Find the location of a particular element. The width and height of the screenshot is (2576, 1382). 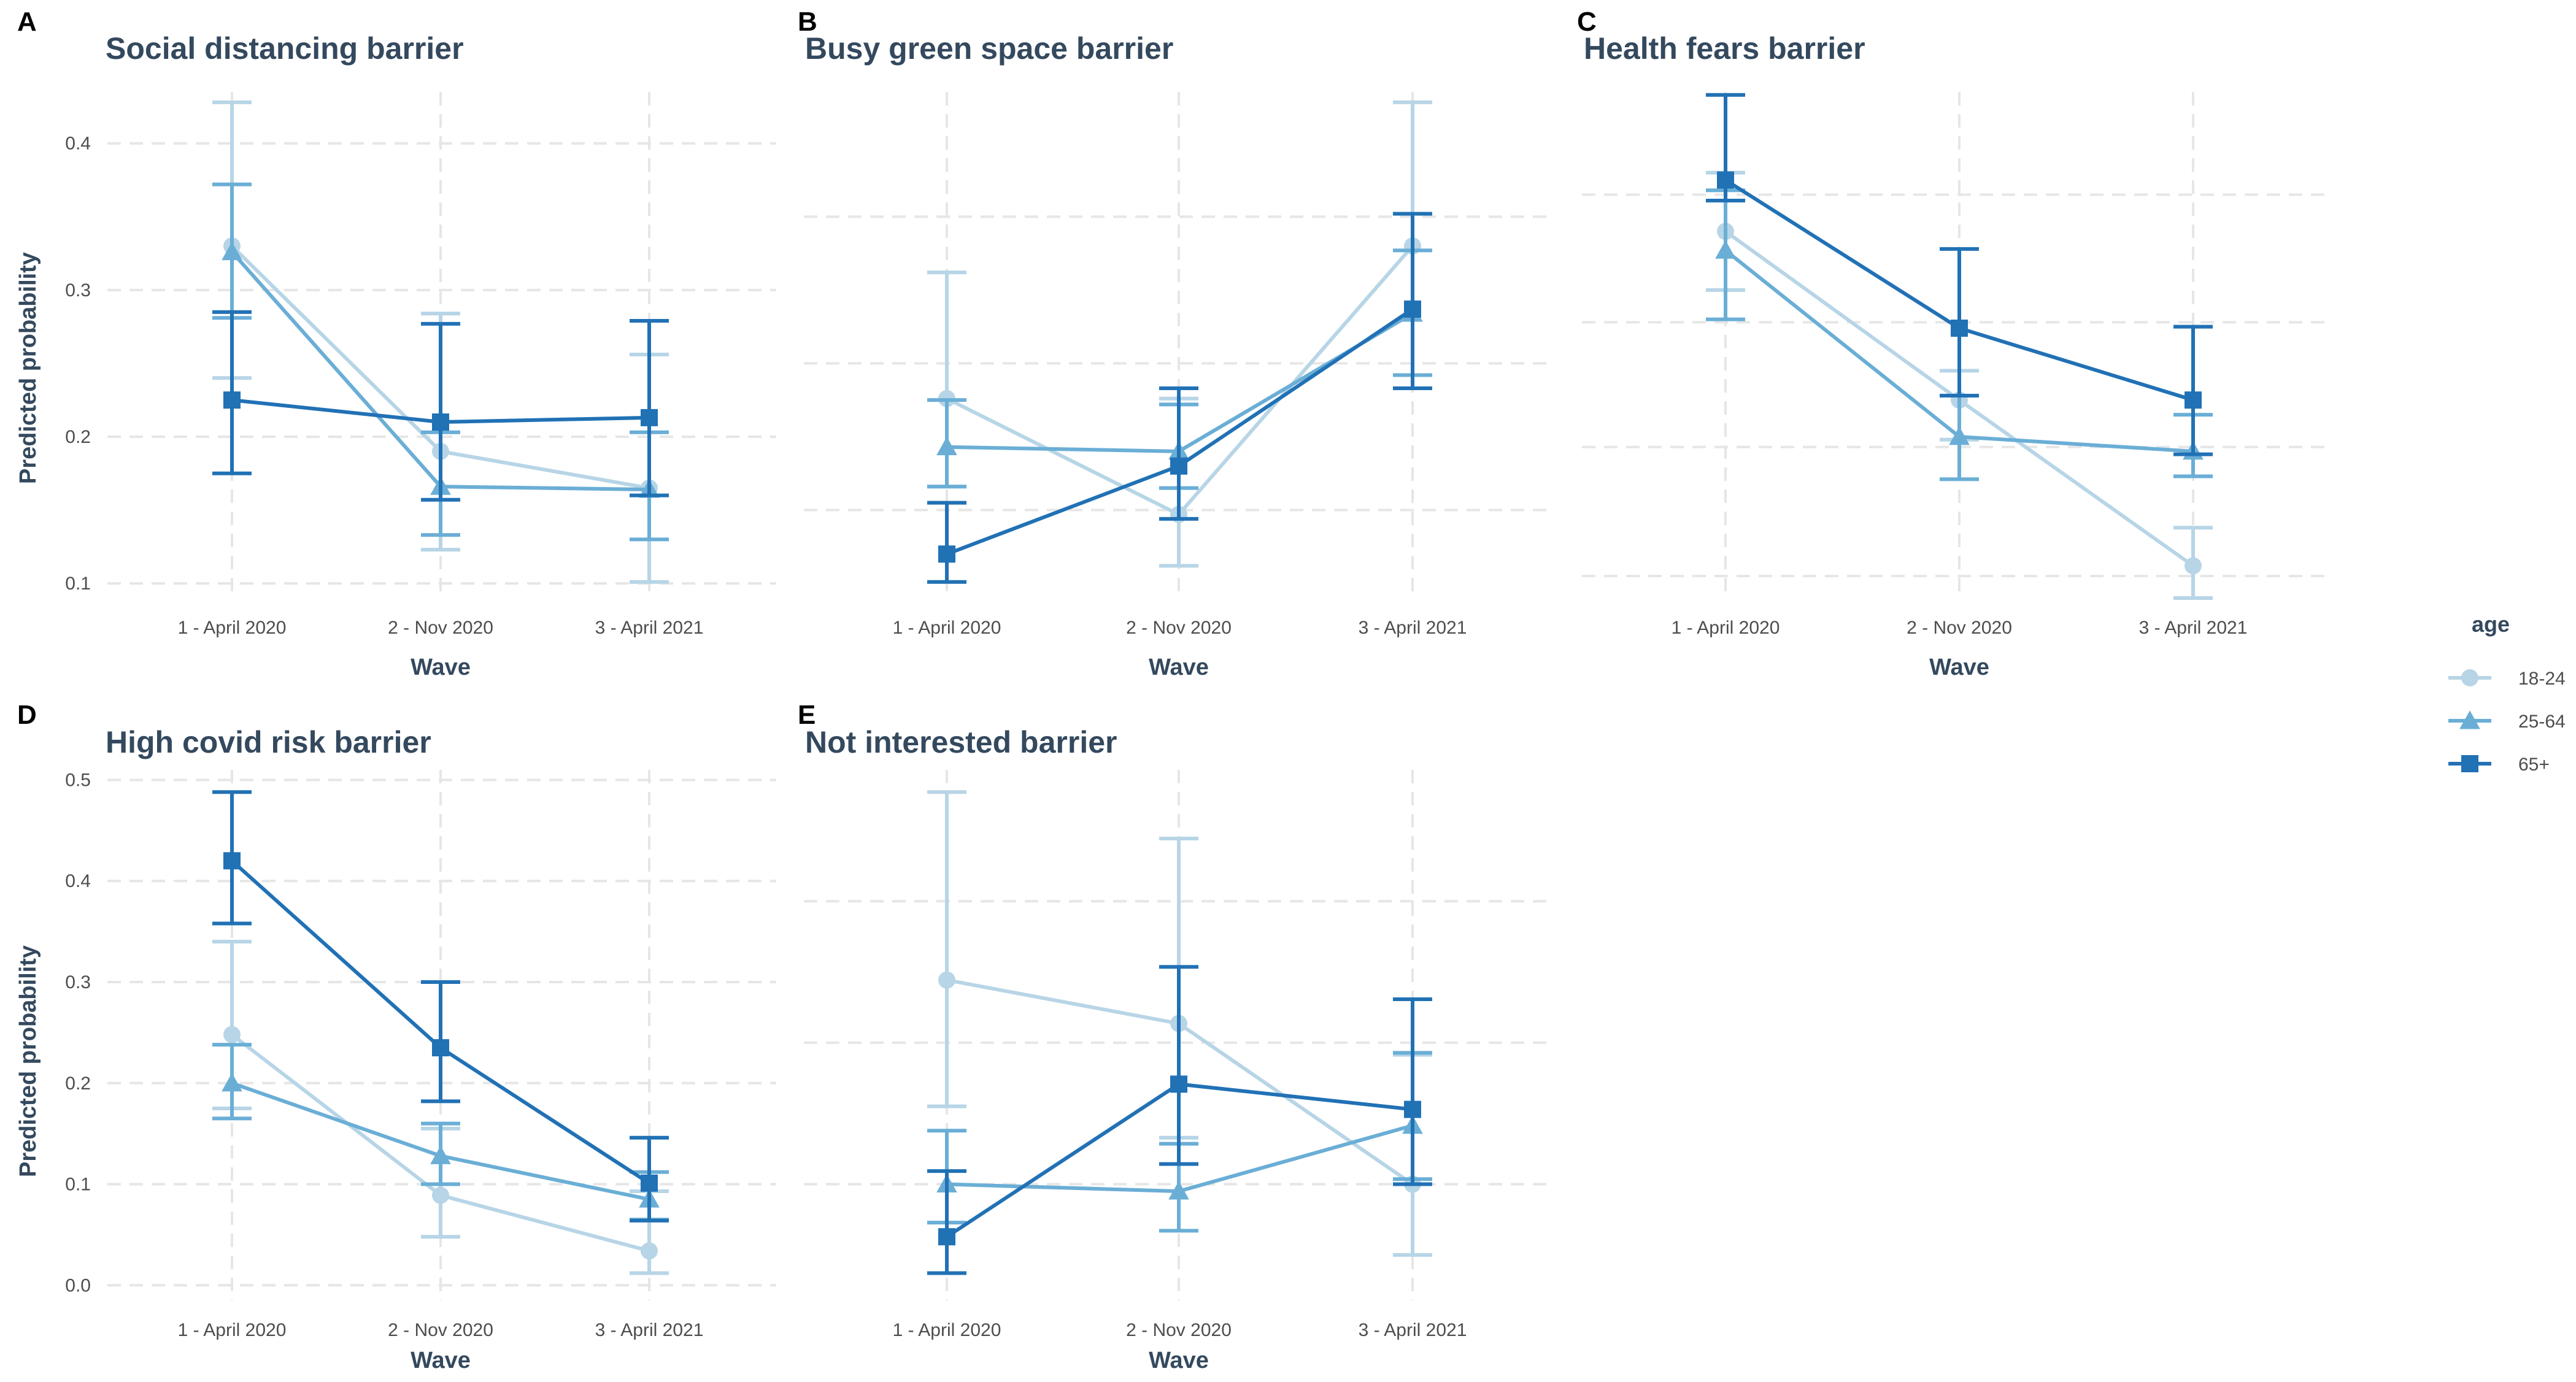

legend-label: 25-64 is located at coordinates (2542, 722).